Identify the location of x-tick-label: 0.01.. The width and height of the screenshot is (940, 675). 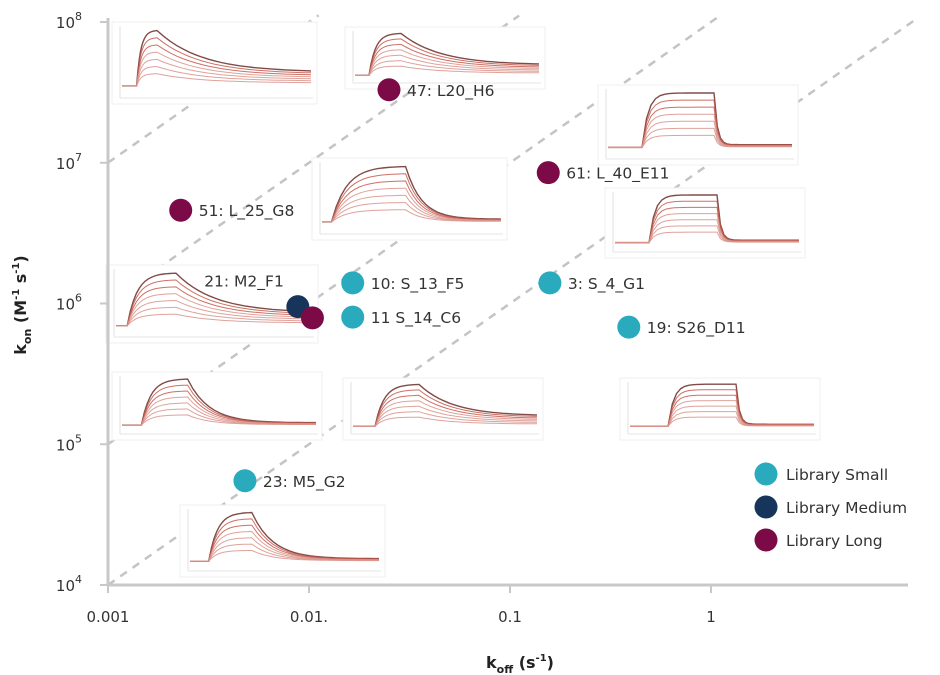
(309, 617).